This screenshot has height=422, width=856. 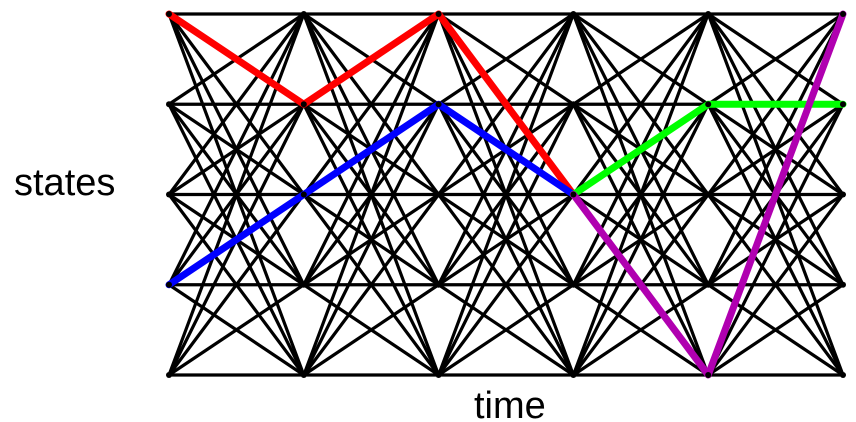 I want to click on y-axis-label: states, so click(x=64, y=183).